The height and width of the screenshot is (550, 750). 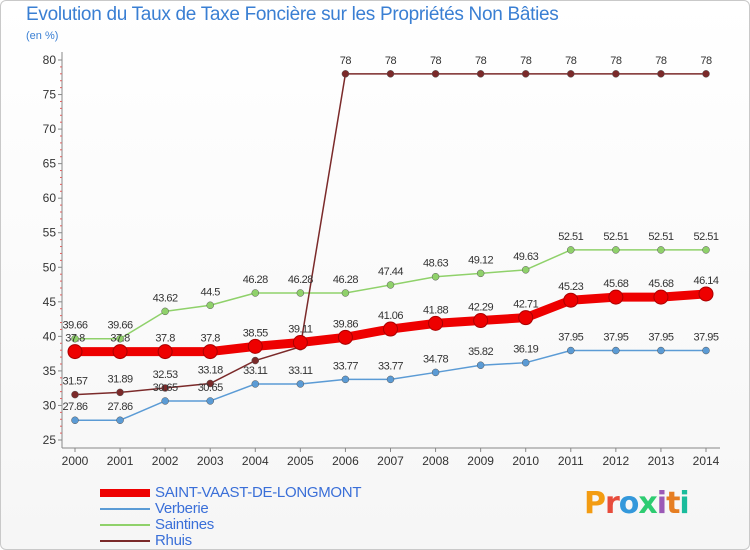 I want to click on y-tick-label: 70, so click(x=50, y=129).